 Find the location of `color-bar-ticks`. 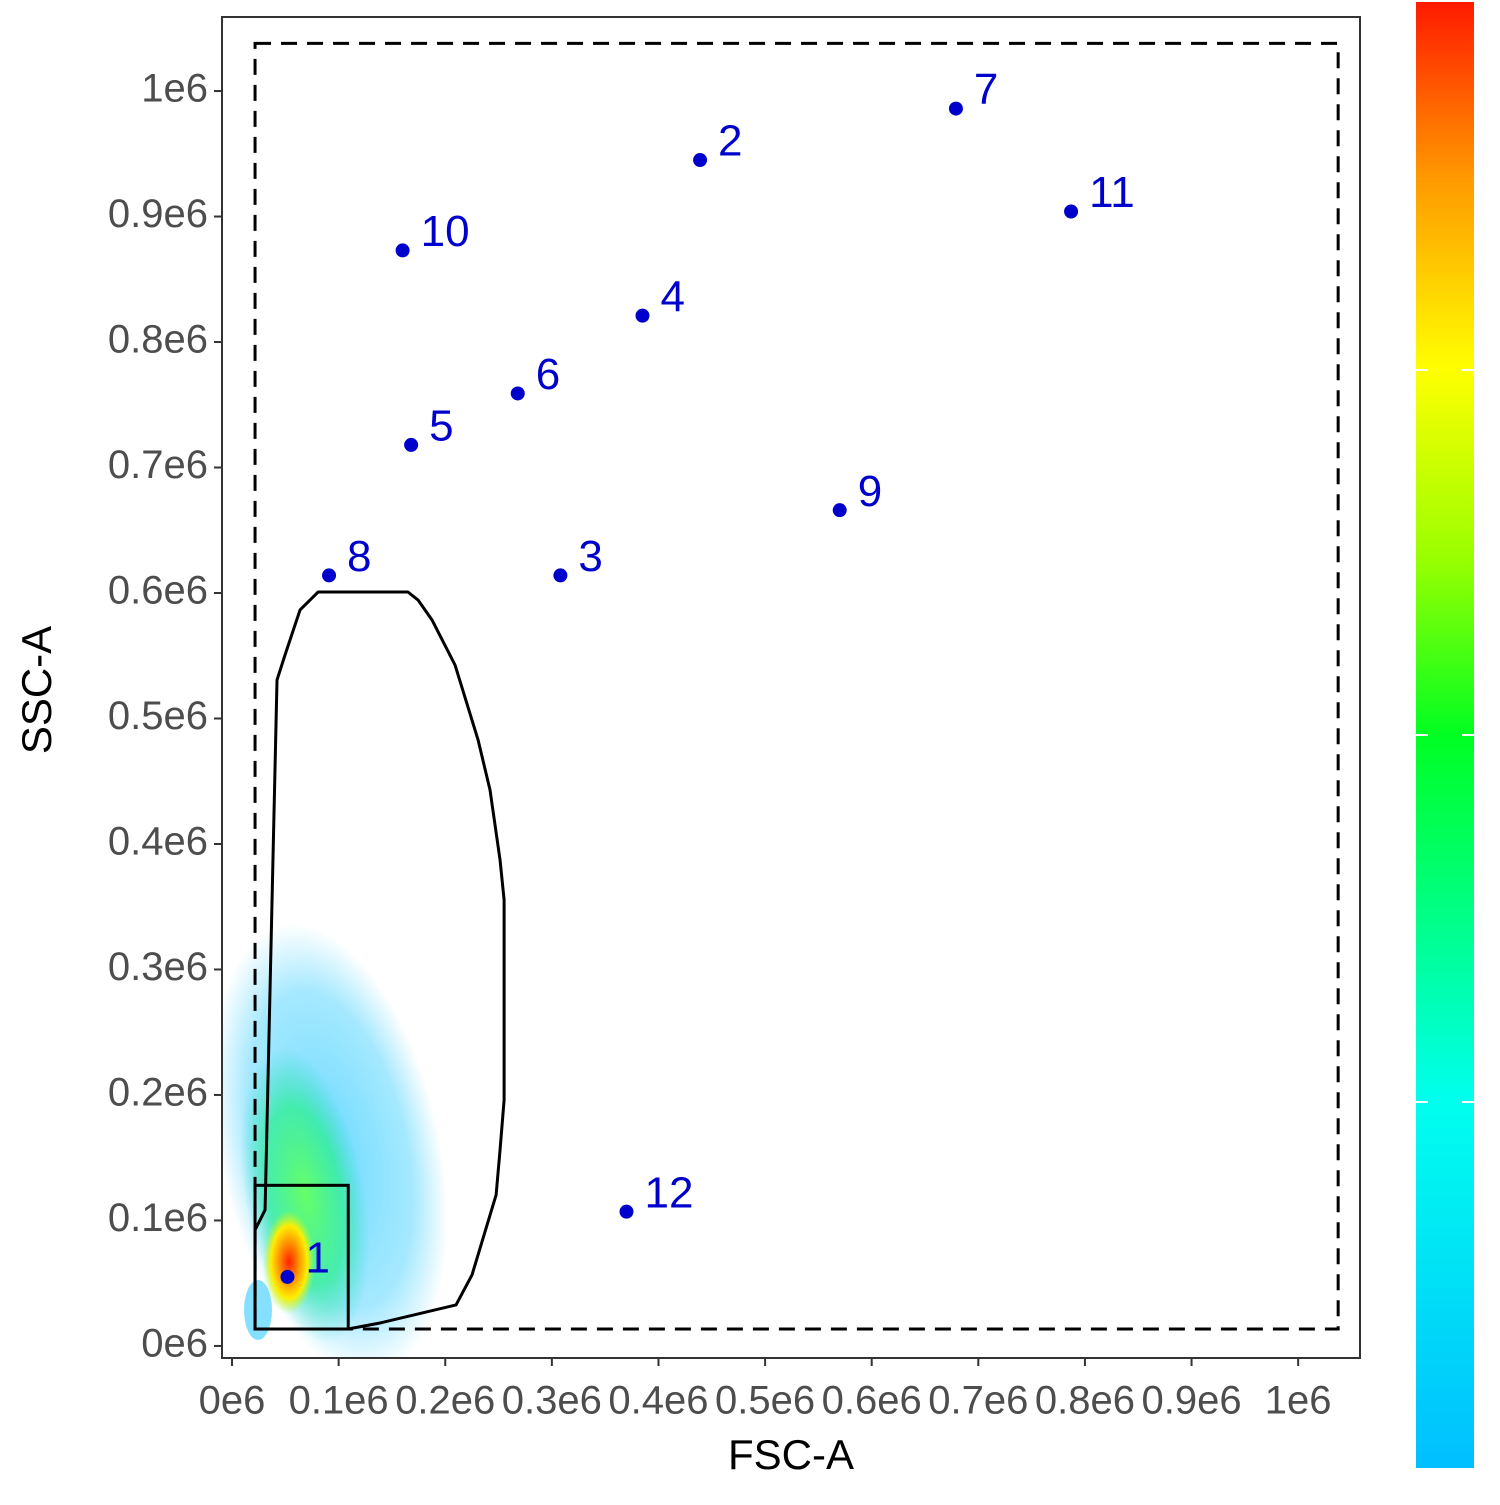

color-bar-ticks is located at coordinates (1445, 736).